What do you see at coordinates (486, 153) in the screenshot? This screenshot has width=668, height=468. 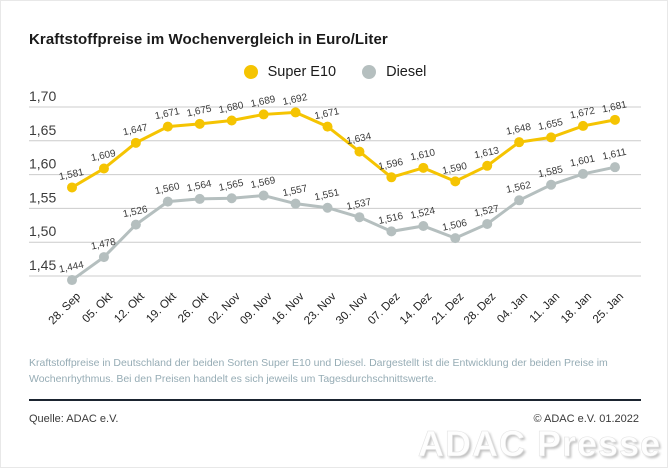 I see `data-label-super-e10: 1,613` at bounding box center [486, 153].